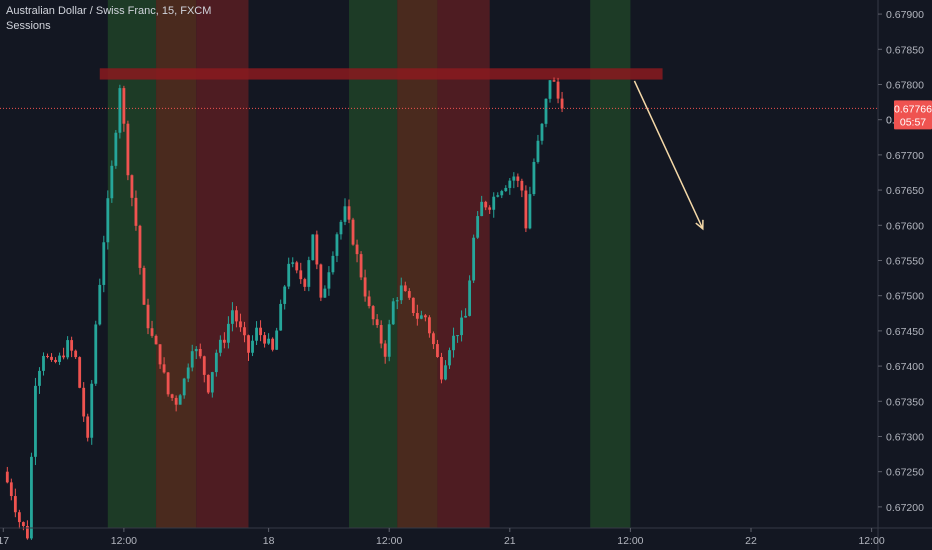 The height and width of the screenshot is (550, 932). Describe the element at coordinates (890, 120) in the screenshot. I see `partial-tick-label: 0.` at that location.